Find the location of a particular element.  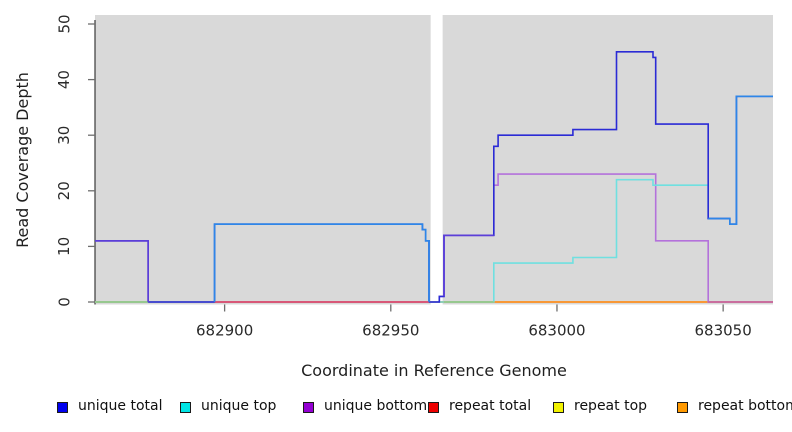

x-tick-label: 682900 is located at coordinates (224, 331).